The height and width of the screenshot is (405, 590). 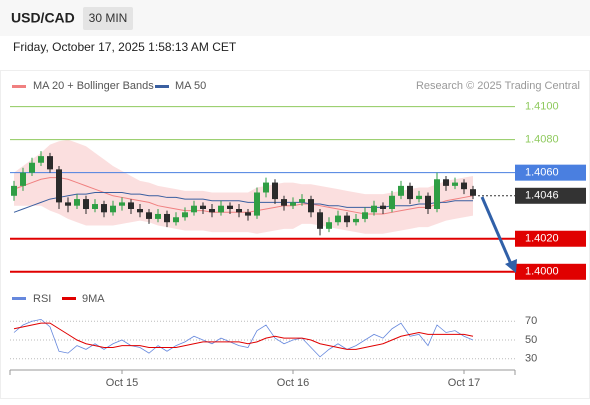 I want to click on rsi-line, so click(x=243, y=338).